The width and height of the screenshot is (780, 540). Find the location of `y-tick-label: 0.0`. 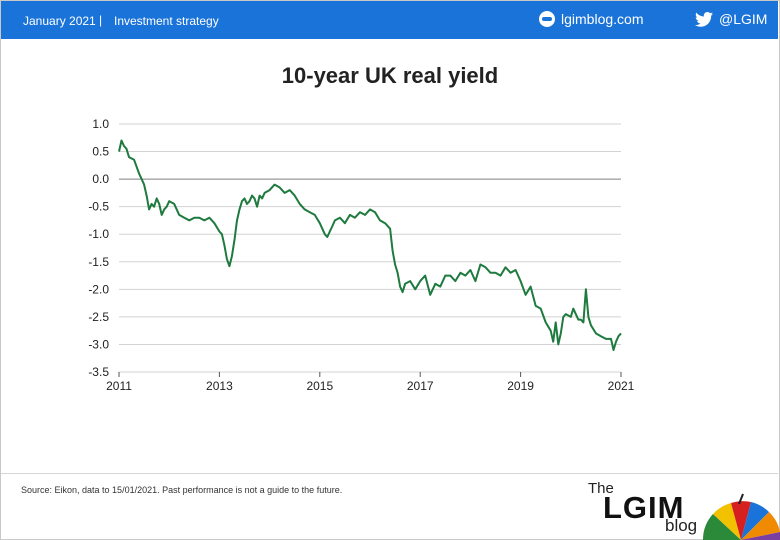

y-tick-label: 0.0 is located at coordinates (100, 179).